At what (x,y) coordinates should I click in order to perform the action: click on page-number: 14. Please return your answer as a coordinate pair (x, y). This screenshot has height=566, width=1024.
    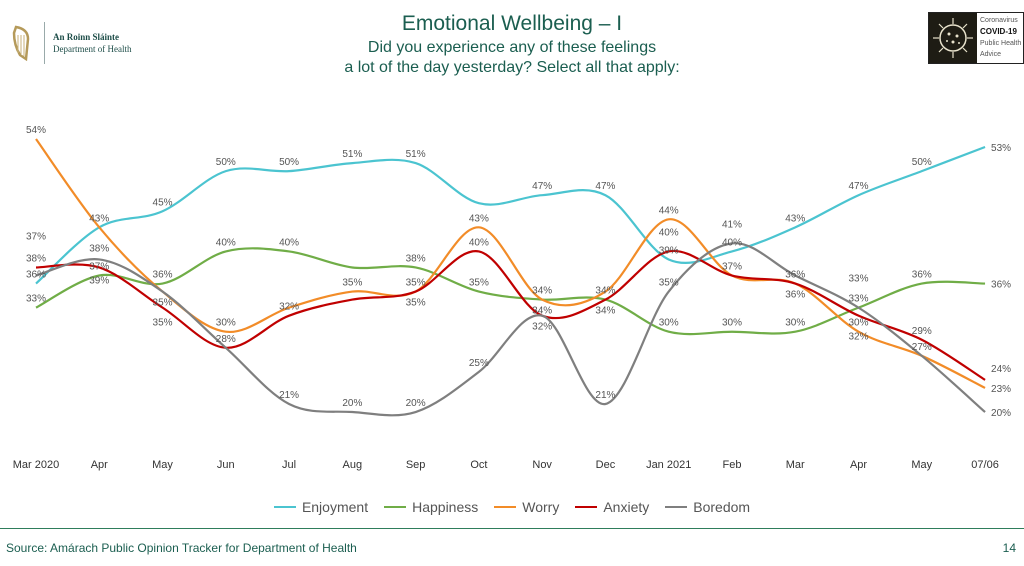
    Looking at the image, I should click on (1009, 548).